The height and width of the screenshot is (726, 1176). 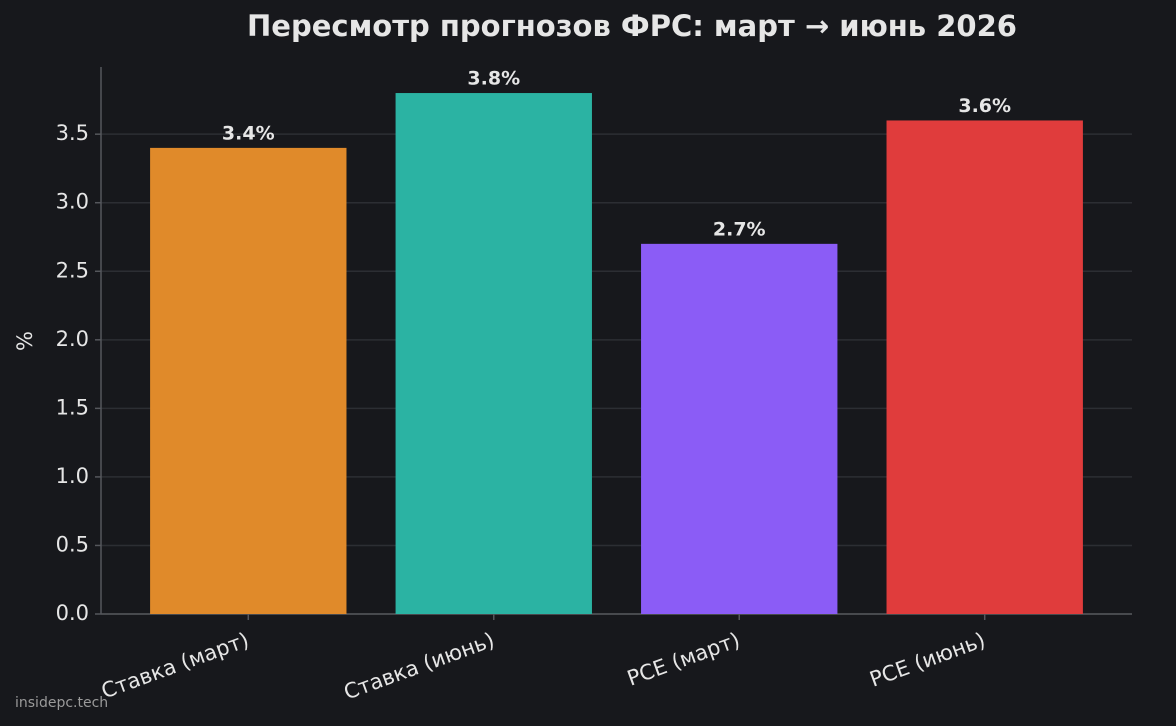 I want to click on y-axis-label: %, so click(x=25, y=341).